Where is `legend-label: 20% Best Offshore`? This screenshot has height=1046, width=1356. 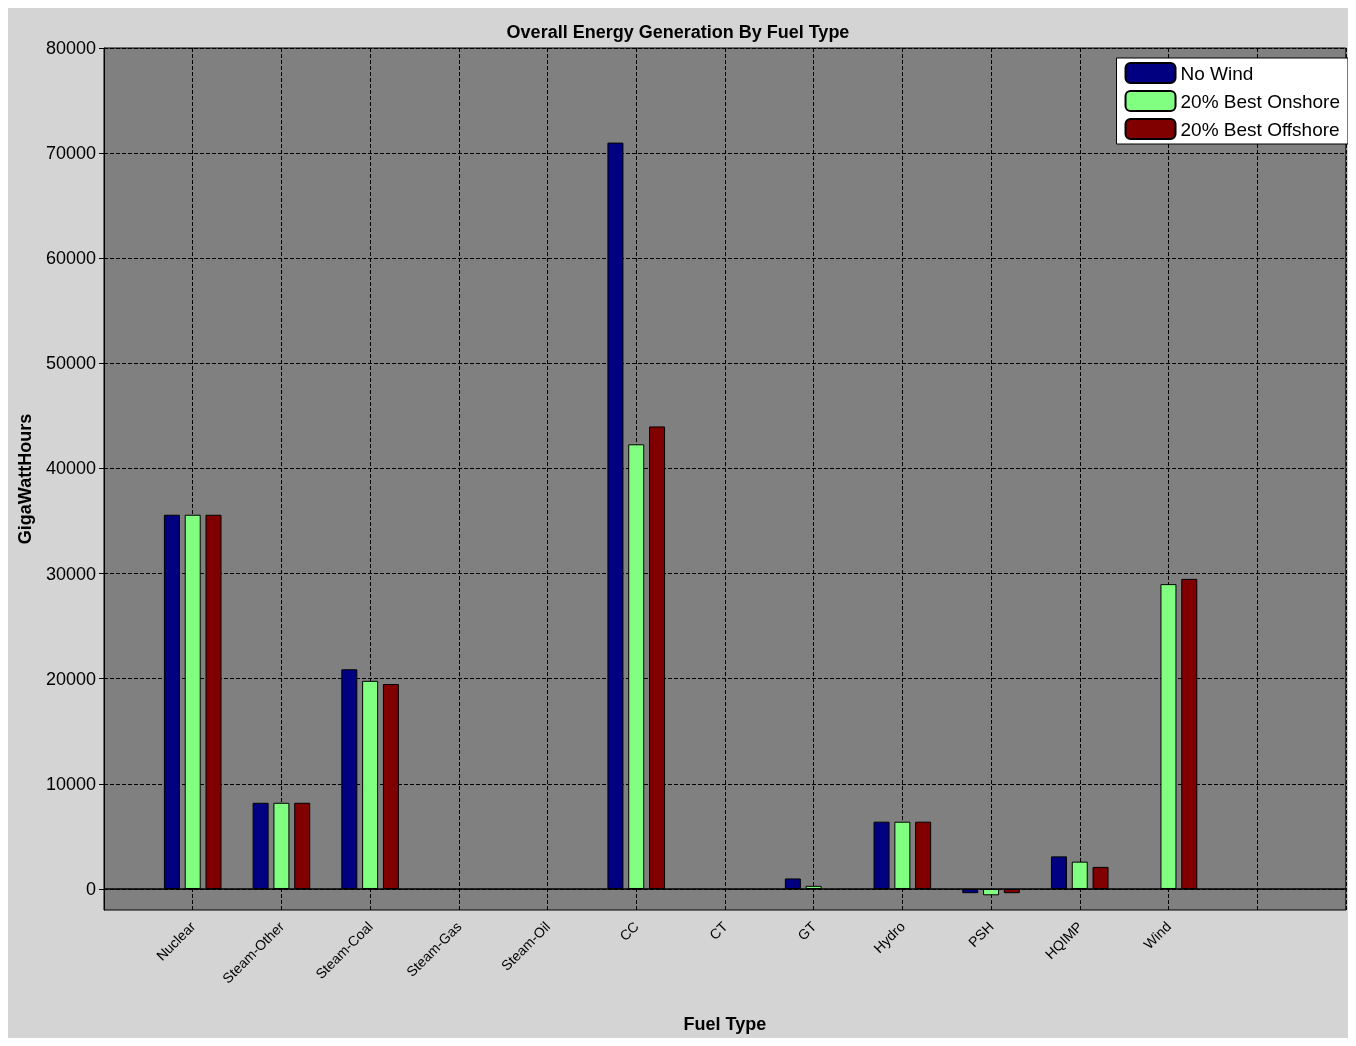
legend-label: 20% Best Offshore is located at coordinates (1260, 129).